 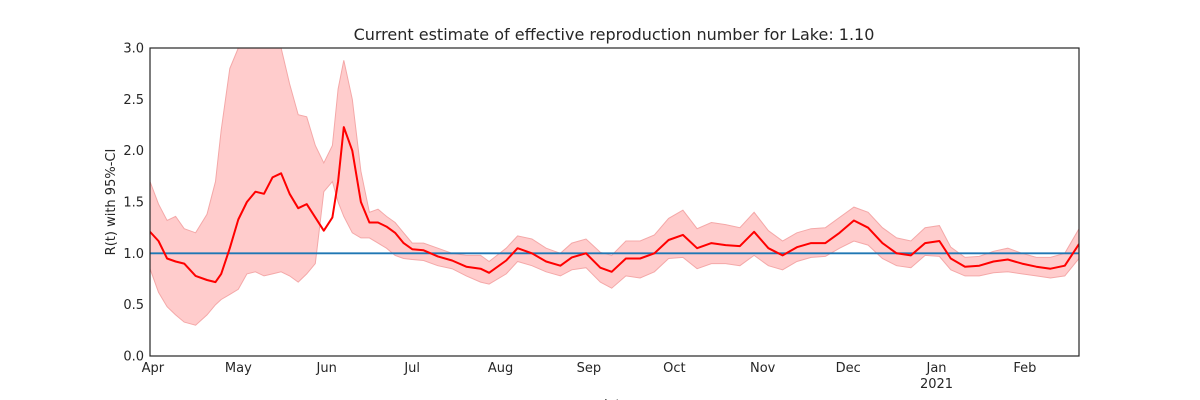 What do you see at coordinates (674, 368) in the screenshot?
I see `x-tick-label: Oct` at bounding box center [674, 368].